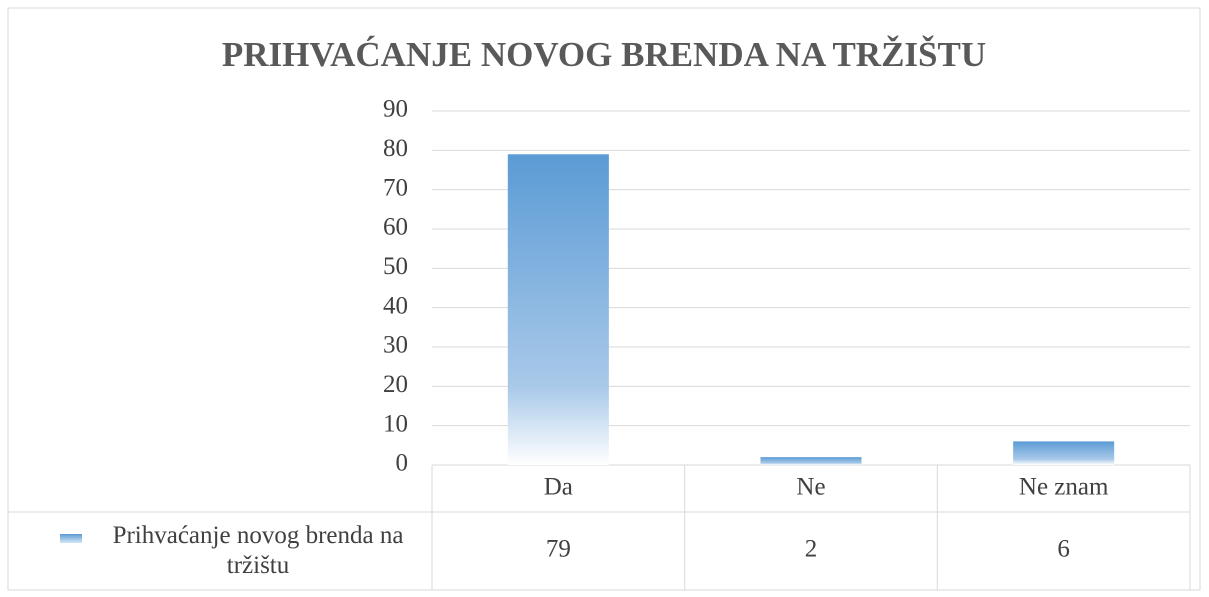  Describe the element at coordinates (1064, 487) in the screenshot. I see `x-tick-label: Ne znam` at that location.